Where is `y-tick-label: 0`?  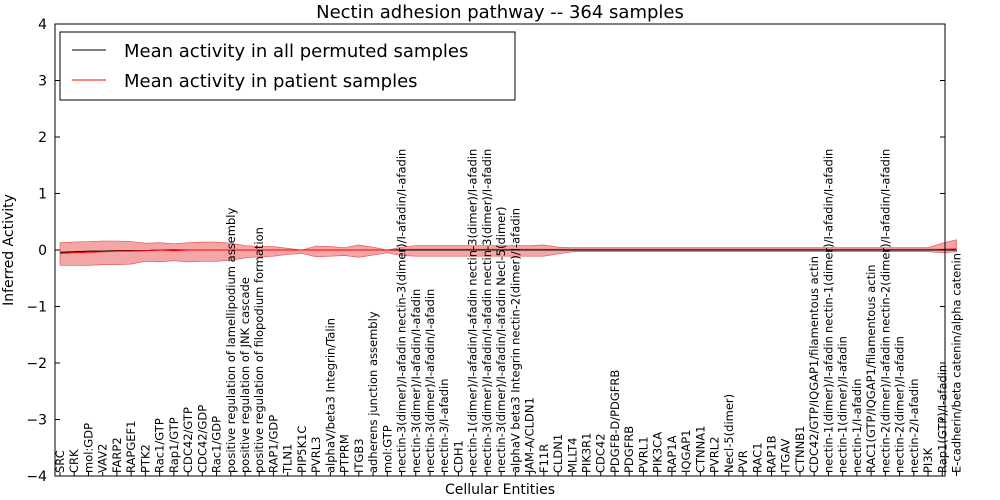
y-tick-label: 0 is located at coordinates (42, 251).